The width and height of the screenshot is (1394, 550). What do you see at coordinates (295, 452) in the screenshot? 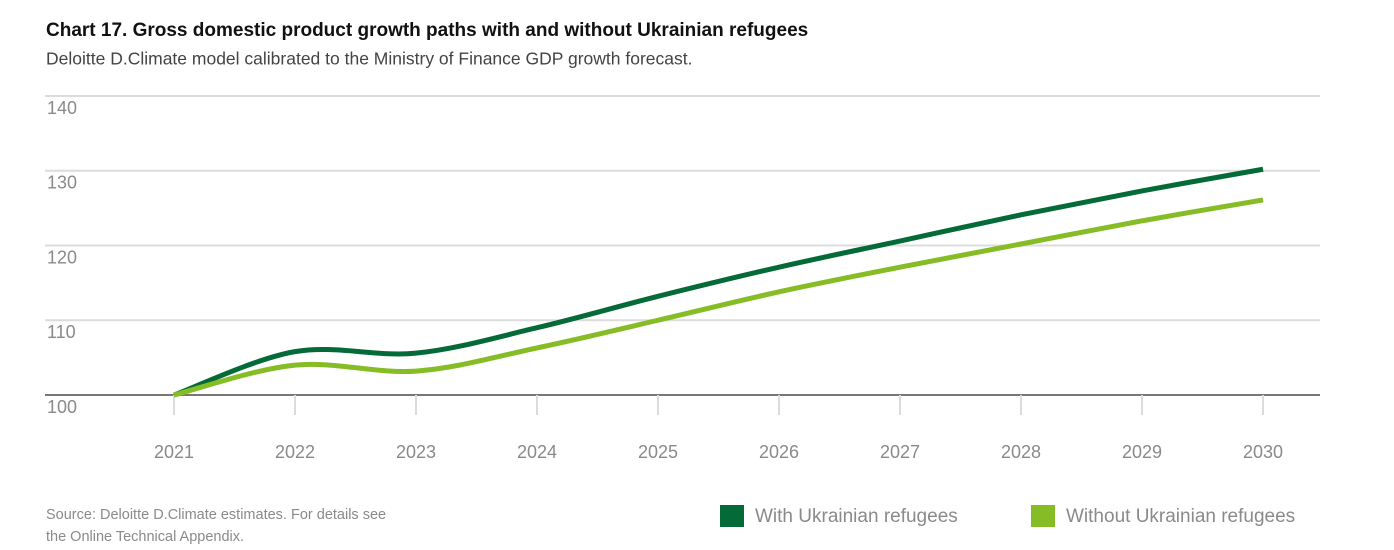
I see `x-tick-label: 2022` at bounding box center [295, 452].